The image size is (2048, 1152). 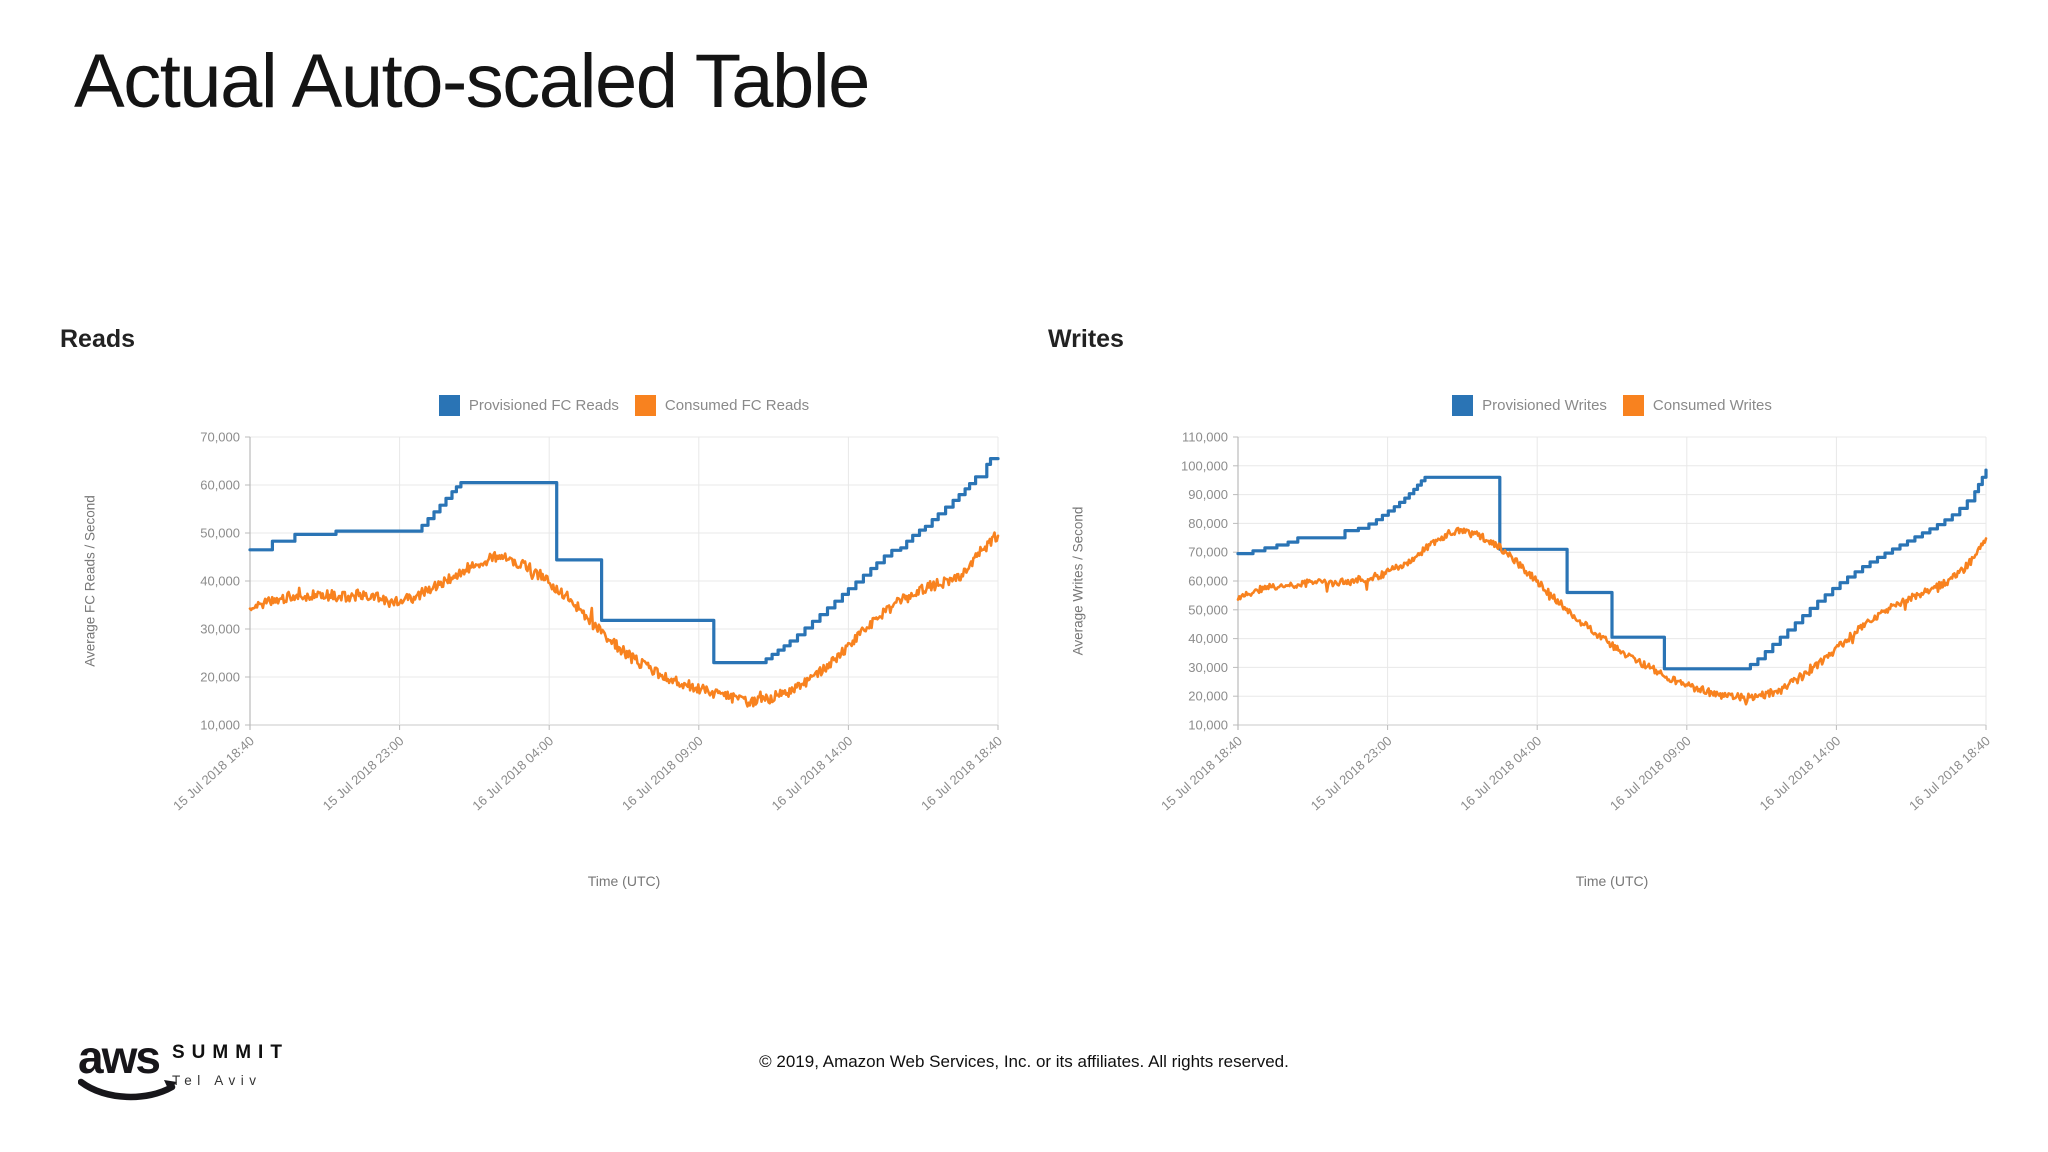 What do you see at coordinates (1612, 405) in the screenshot?
I see `writes-legend: Provisioned Writes Consumed Writes` at bounding box center [1612, 405].